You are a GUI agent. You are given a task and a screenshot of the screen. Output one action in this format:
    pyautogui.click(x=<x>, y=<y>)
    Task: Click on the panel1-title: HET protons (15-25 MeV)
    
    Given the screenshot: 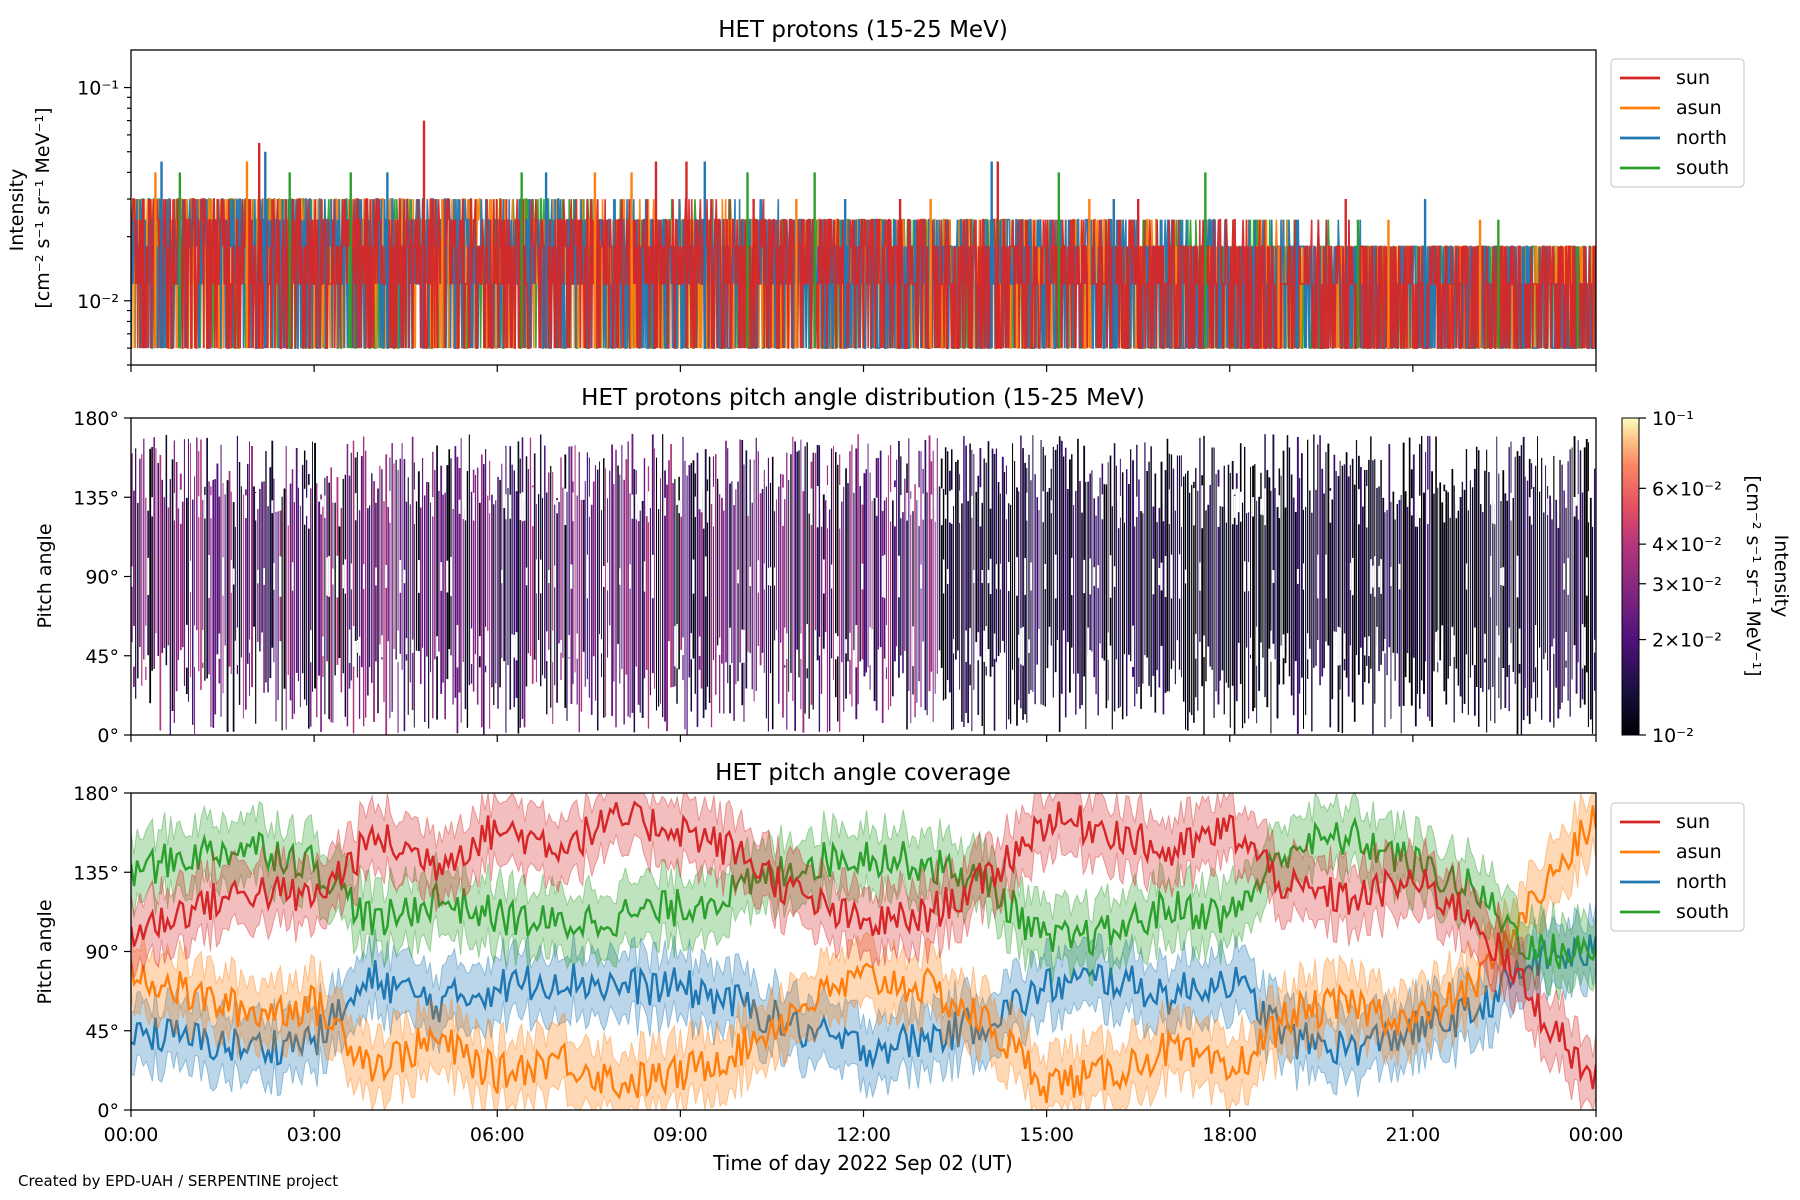 What is the action you would take?
    pyautogui.click(x=863, y=30)
    